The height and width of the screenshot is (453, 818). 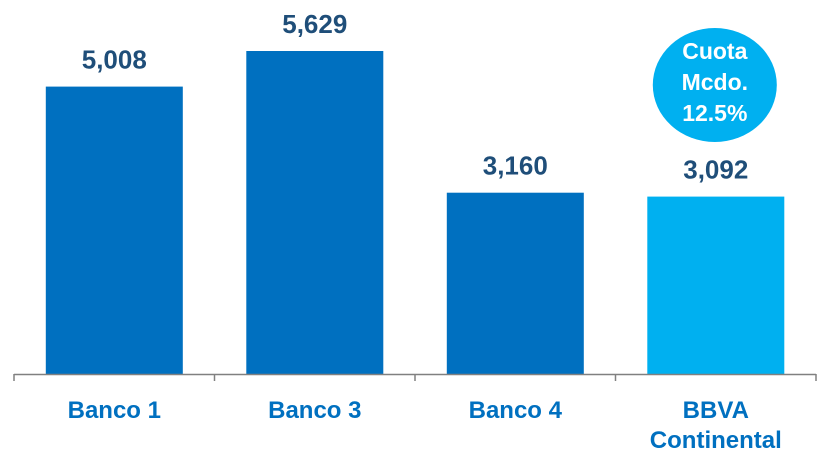 What do you see at coordinates (114, 60) in the screenshot?
I see `value-label-banco-1: 5,008` at bounding box center [114, 60].